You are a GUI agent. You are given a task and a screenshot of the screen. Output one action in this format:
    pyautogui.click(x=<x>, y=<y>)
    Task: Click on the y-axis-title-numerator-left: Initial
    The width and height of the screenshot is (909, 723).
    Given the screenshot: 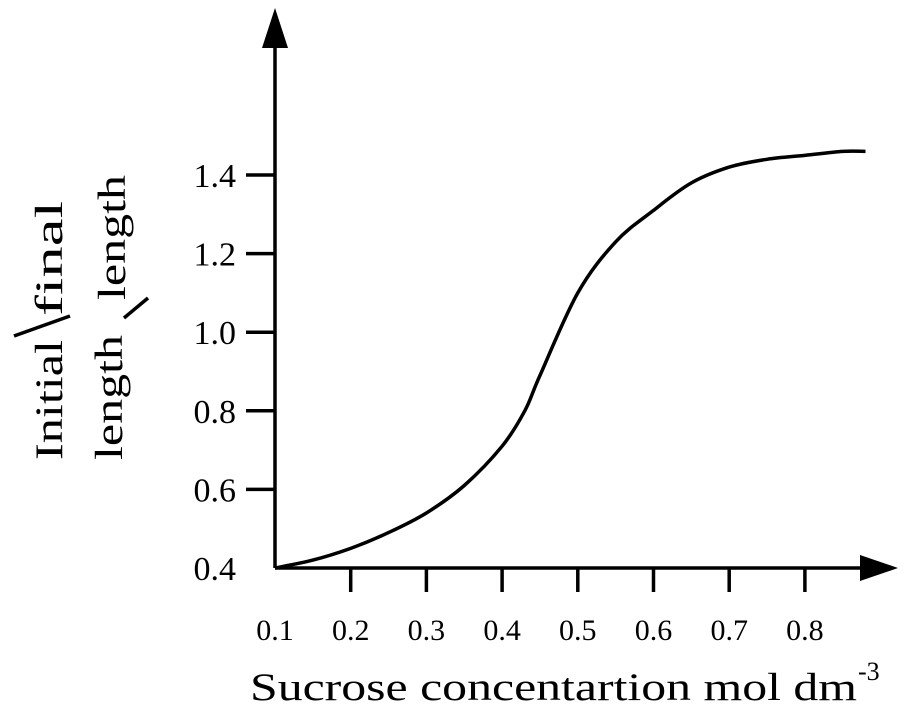 What is the action you would take?
    pyautogui.click(x=49, y=400)
    